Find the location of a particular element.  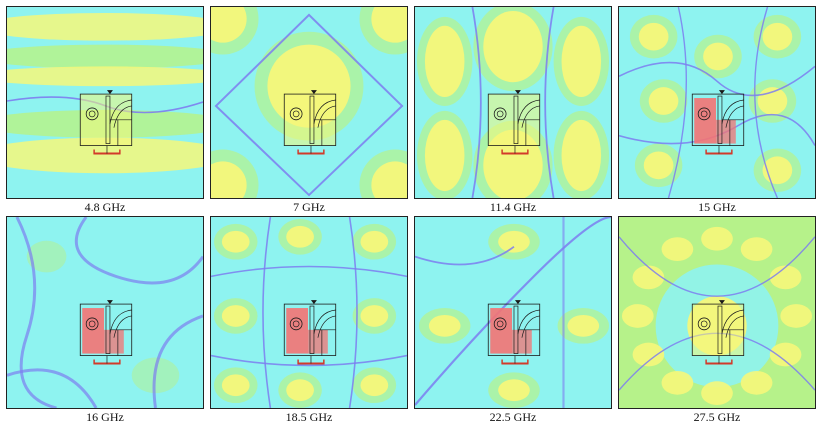

caption-4-8ghz: 4.8 GHz is located at coordinates (105, 207).